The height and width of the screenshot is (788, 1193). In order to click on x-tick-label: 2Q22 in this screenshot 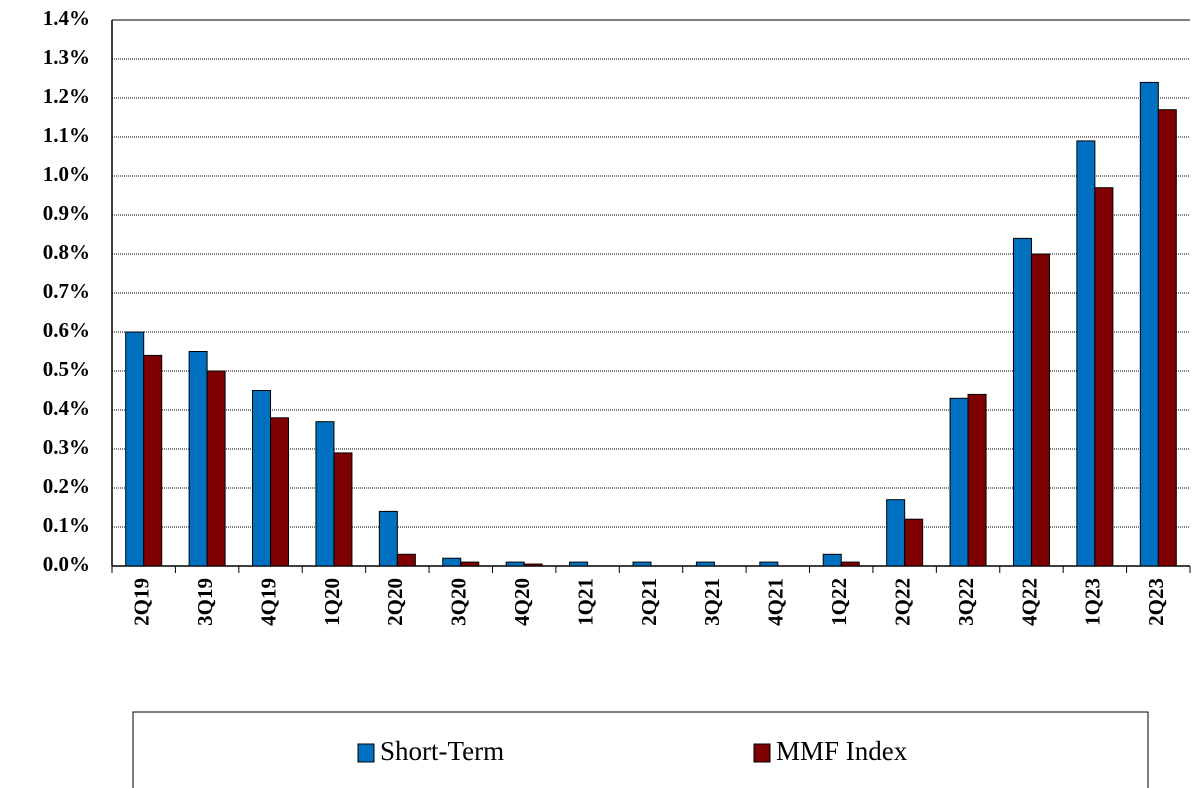, I will do `click(902, 602)`.